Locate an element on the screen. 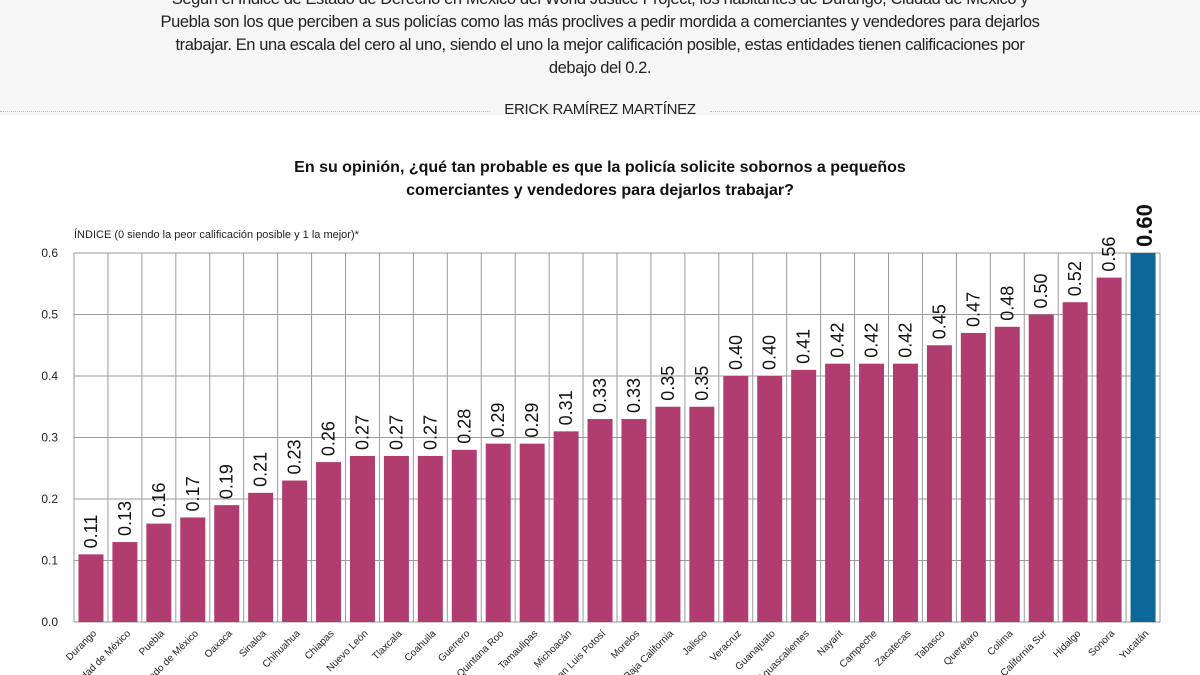  x-tick-label: Durango is located at coordinates (81, 645).